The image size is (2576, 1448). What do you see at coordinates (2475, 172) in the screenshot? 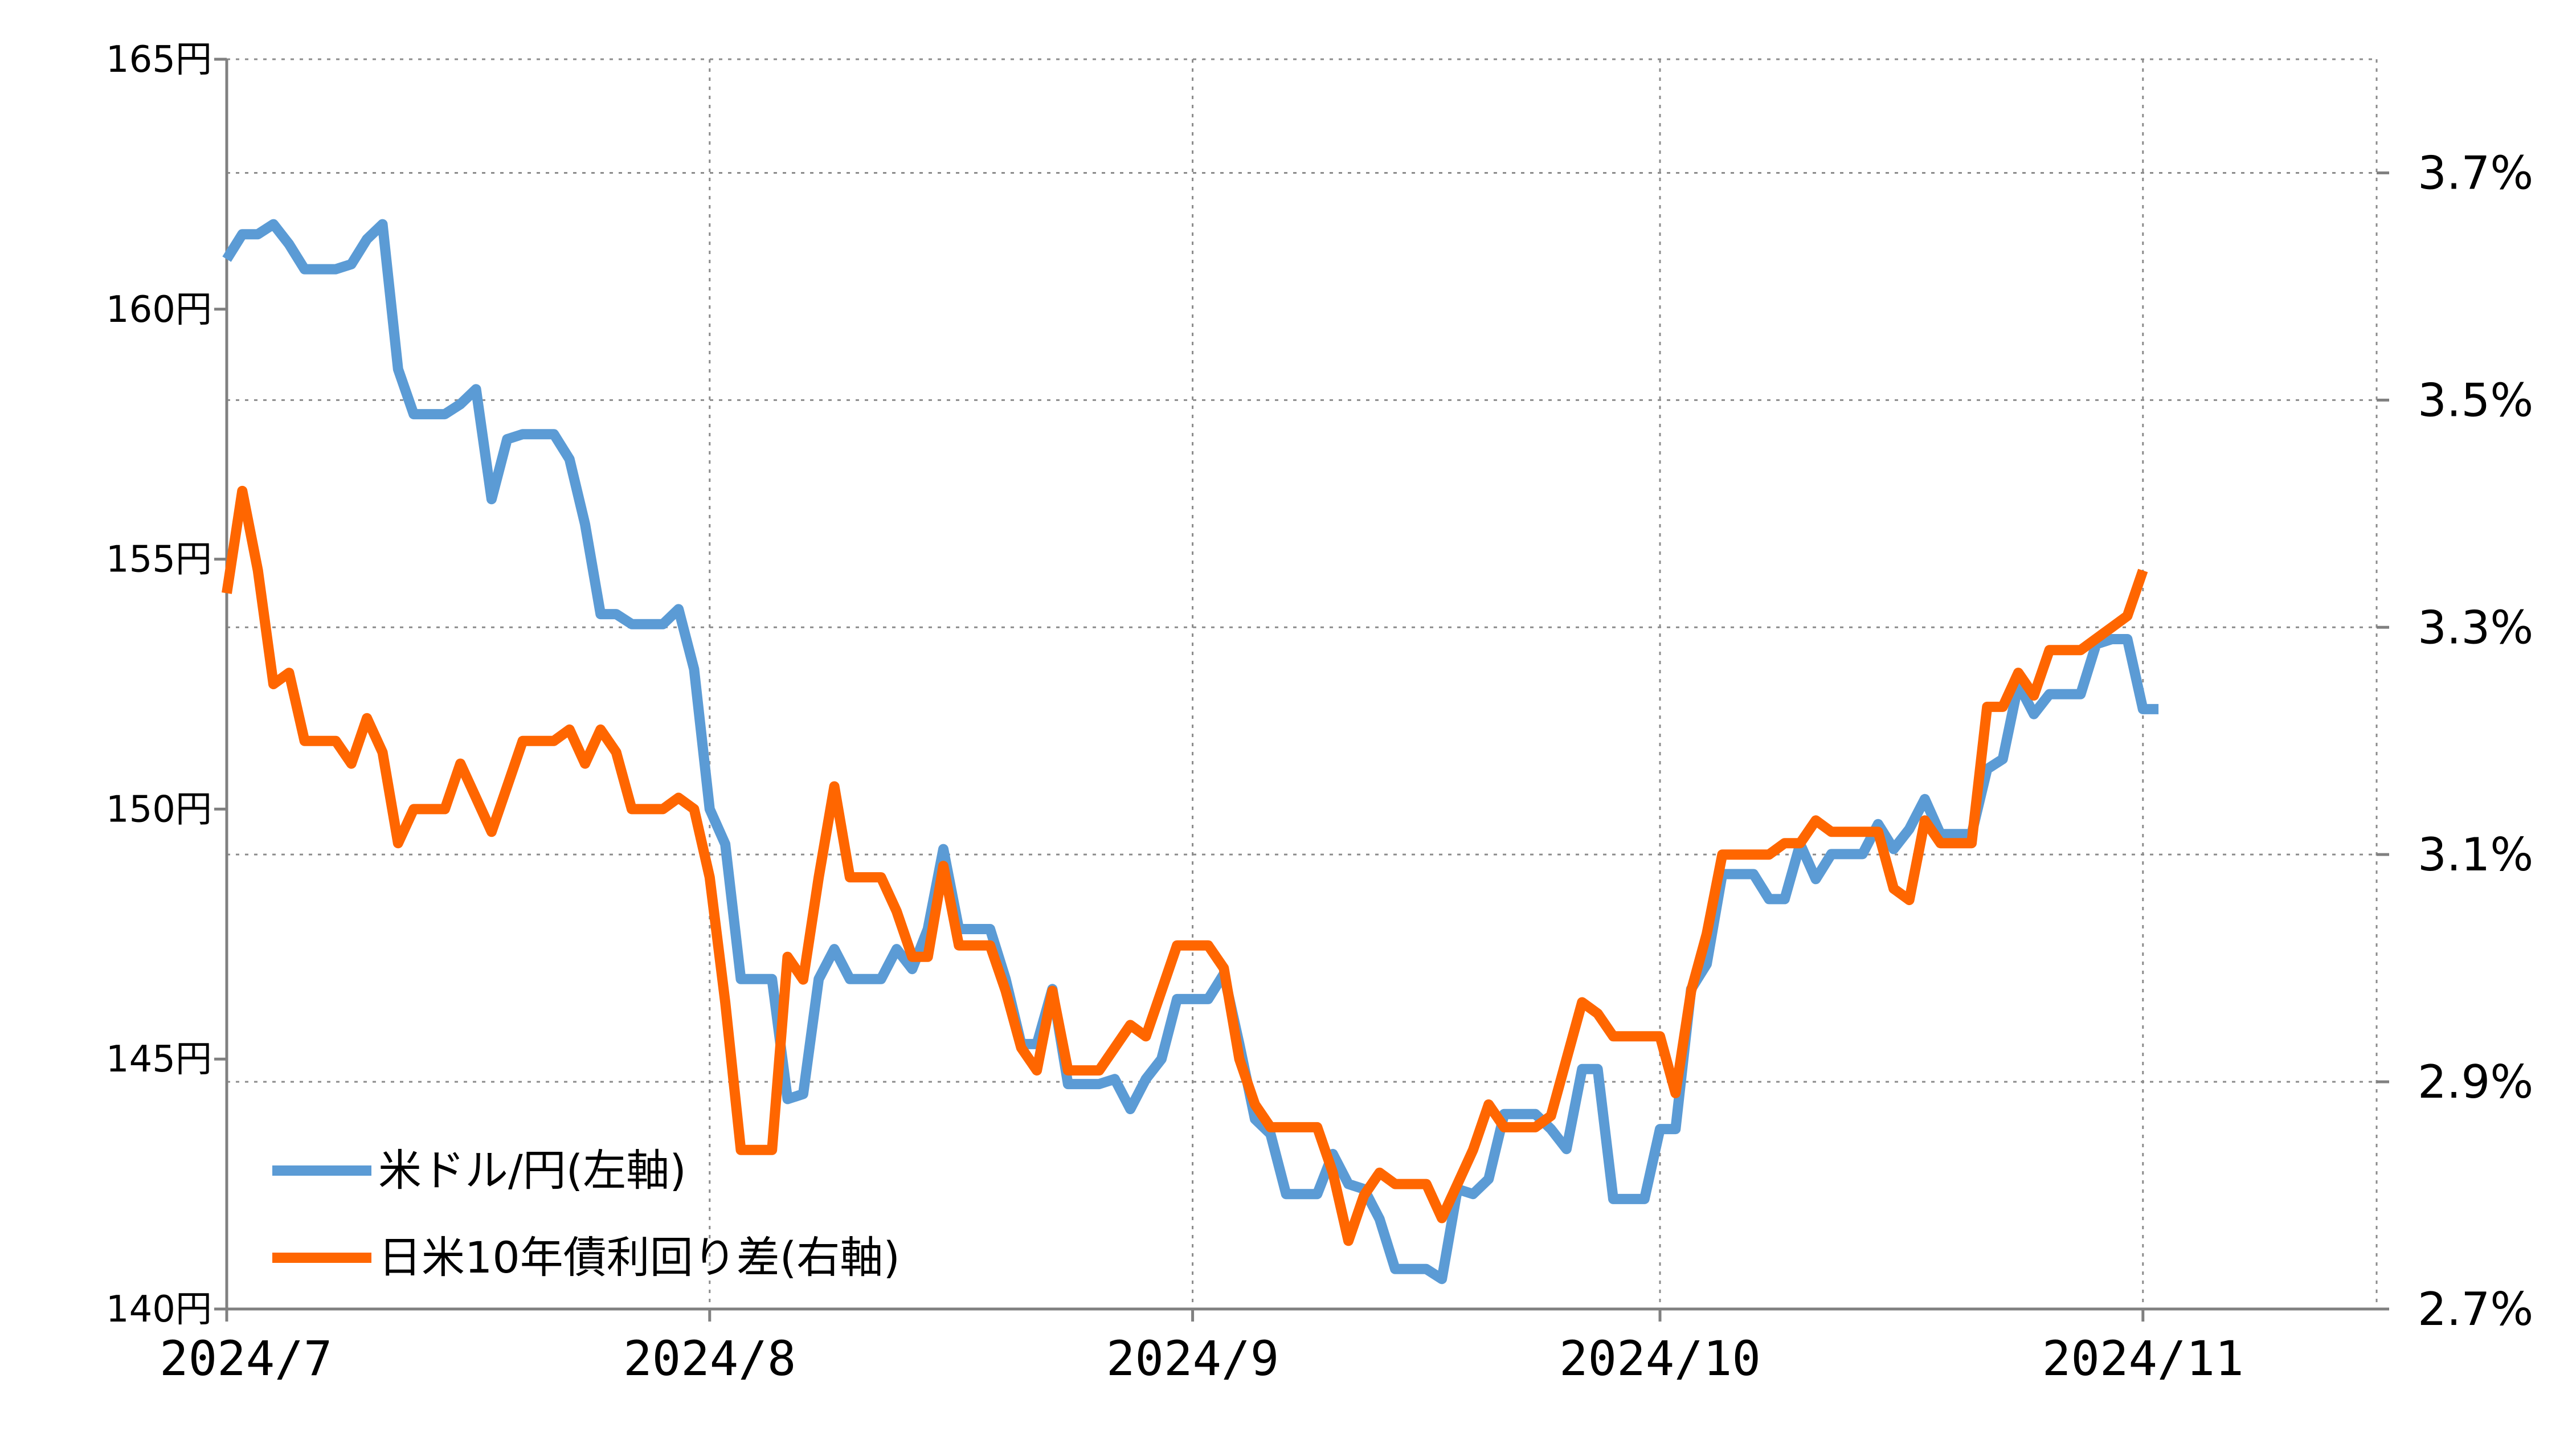
I see `right-tick-label: 3.7%` at bounding box center [2475, 172].